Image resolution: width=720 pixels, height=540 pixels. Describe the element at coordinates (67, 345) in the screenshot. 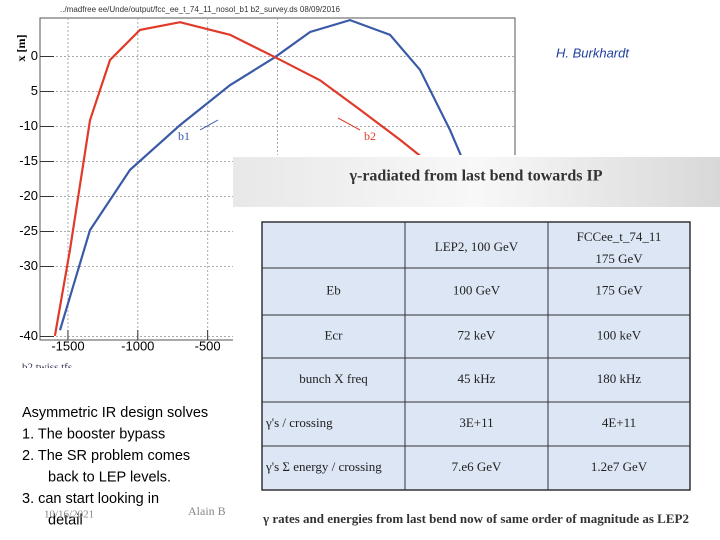

I see `x-tick-label: -1500` at that location.